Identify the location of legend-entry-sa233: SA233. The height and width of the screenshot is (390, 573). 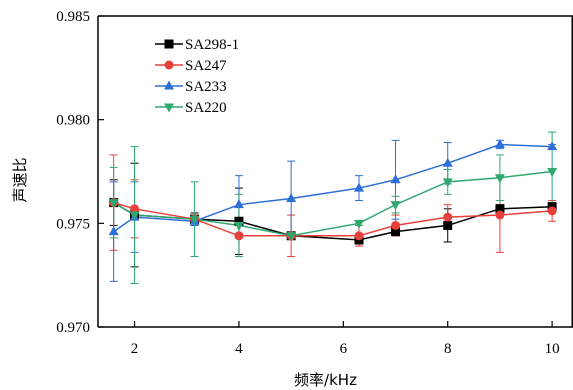
(191, 87).